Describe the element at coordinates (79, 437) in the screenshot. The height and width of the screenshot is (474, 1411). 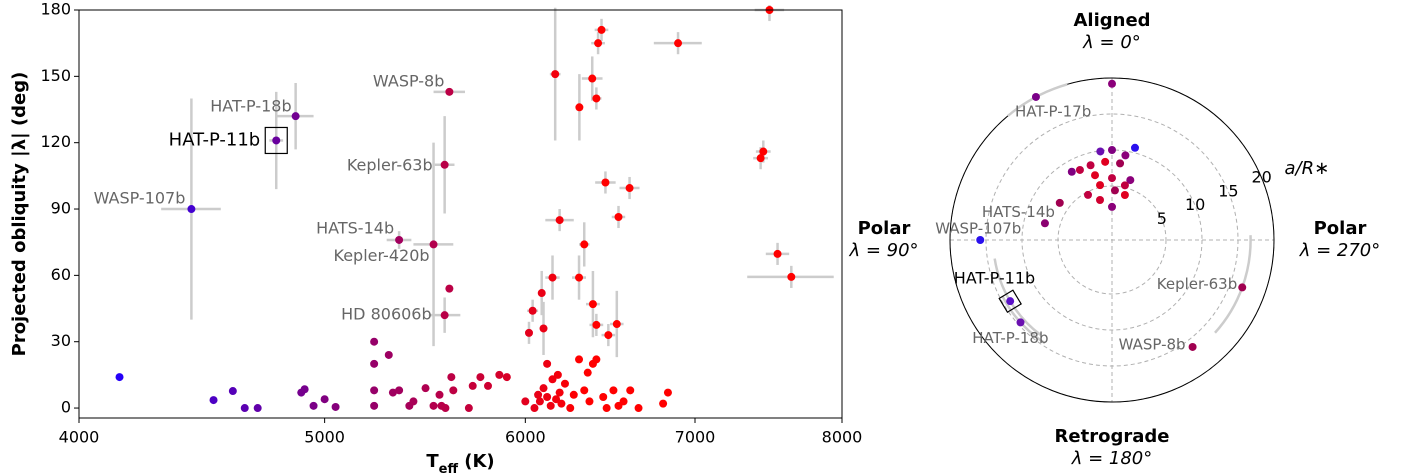
I see `x-tick-label: 4000` at that location.